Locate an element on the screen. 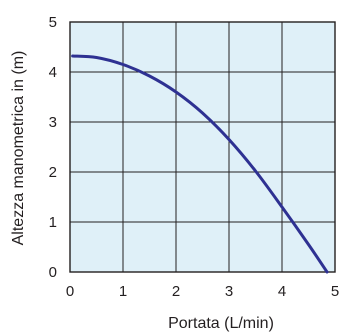  y-axis-label: Altezza manometrica in (m) is located at coordinates (18, 148).